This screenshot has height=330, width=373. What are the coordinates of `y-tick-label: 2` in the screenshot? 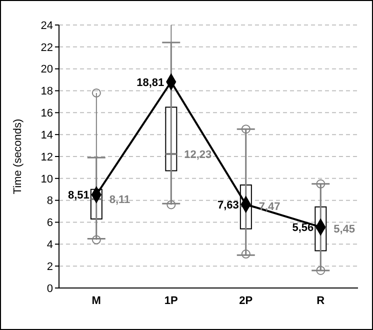 It's located at (49, 266).